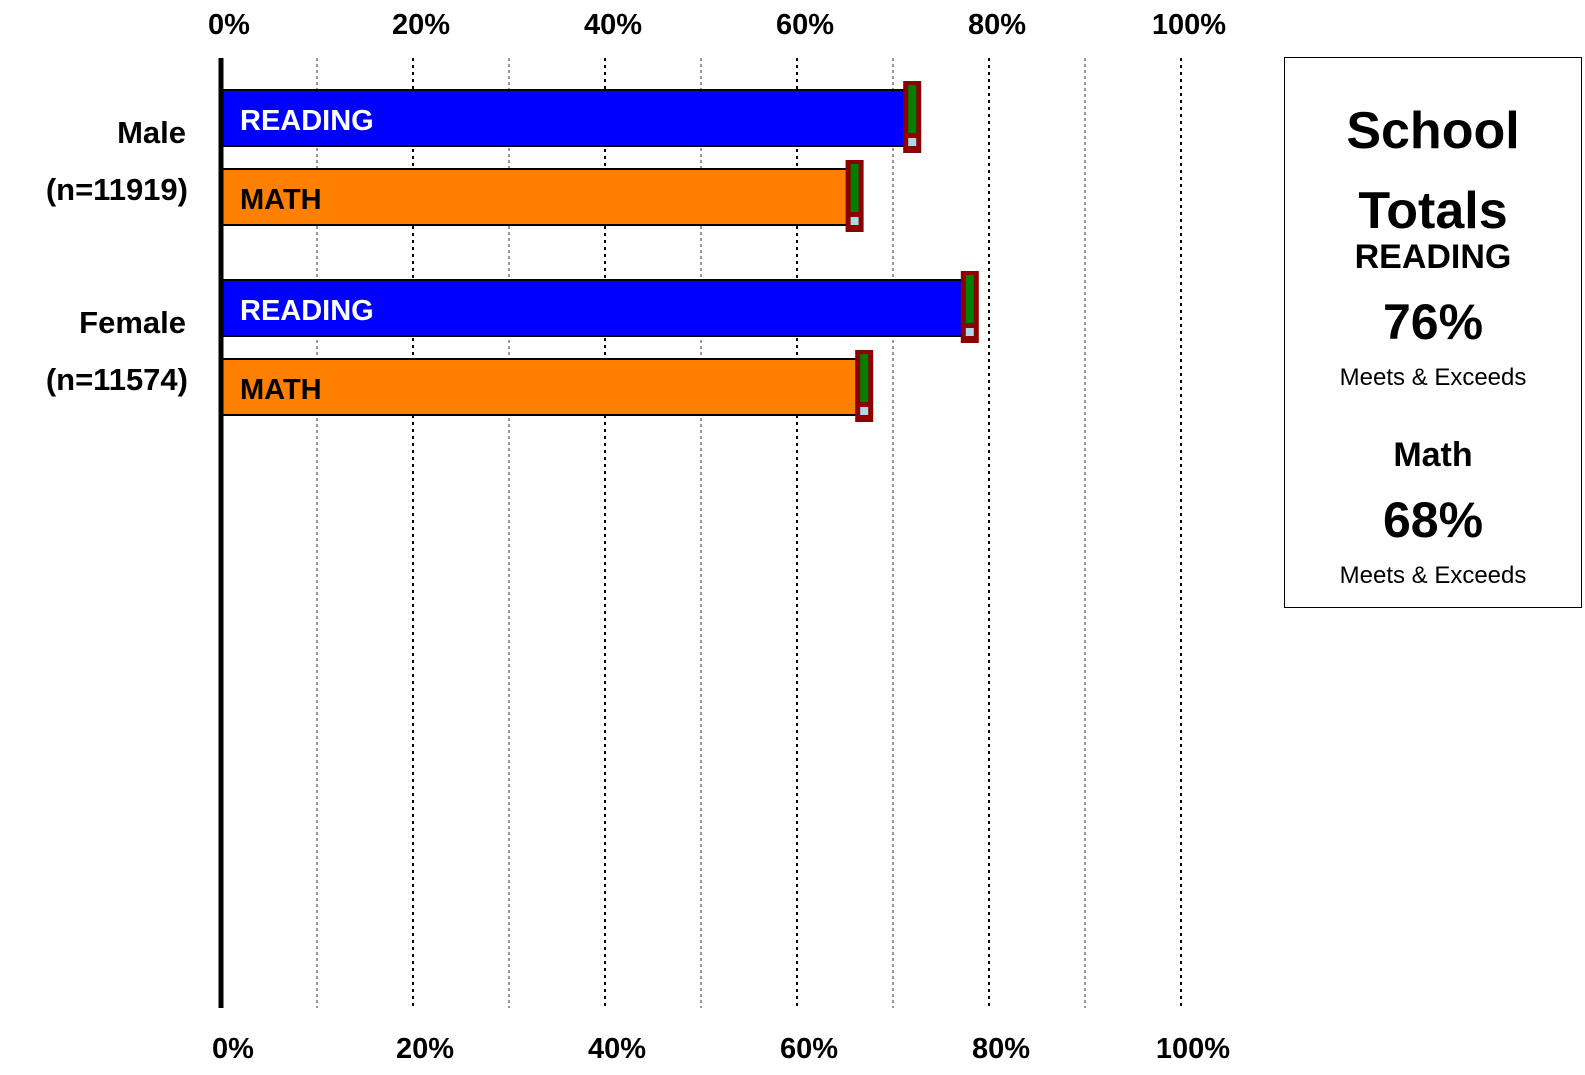  Describe the element at coordinates (151, 132) in the screenshot. I see `group-label: Male` at that location.